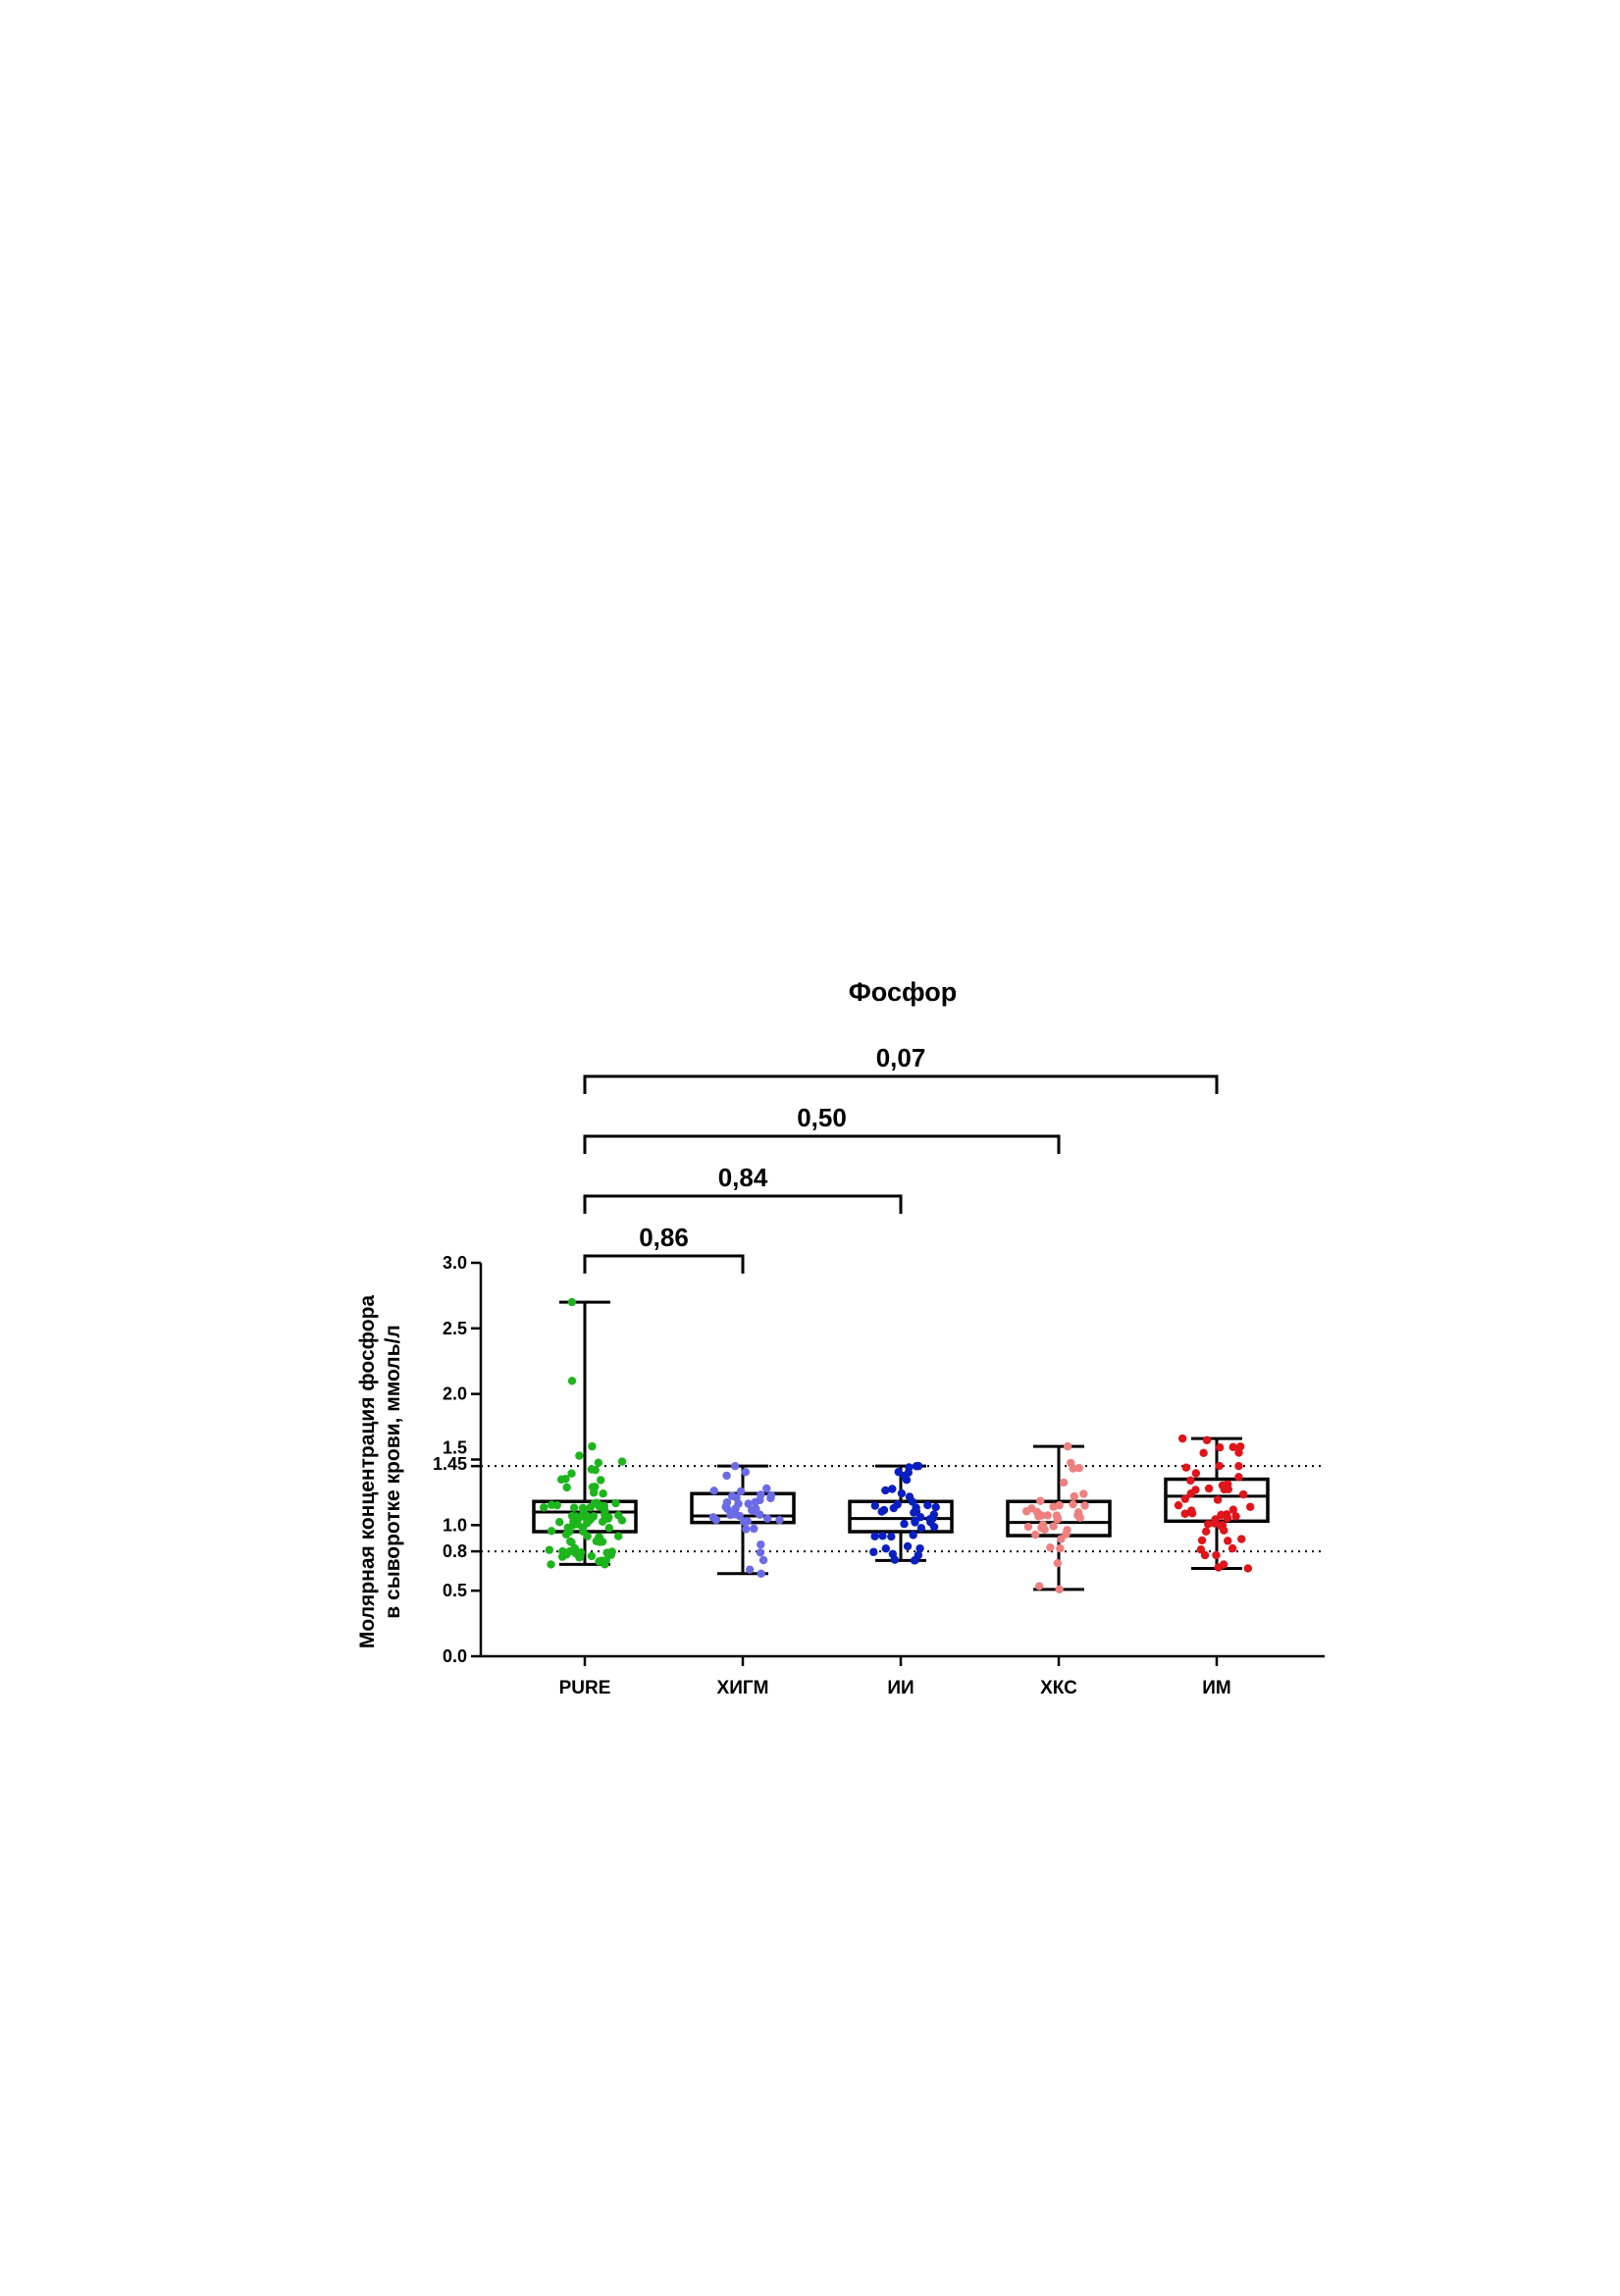 This screenshot has width=1620, height=2296. I want to click on y-tick-label: 0.8, so click(455, 1551).